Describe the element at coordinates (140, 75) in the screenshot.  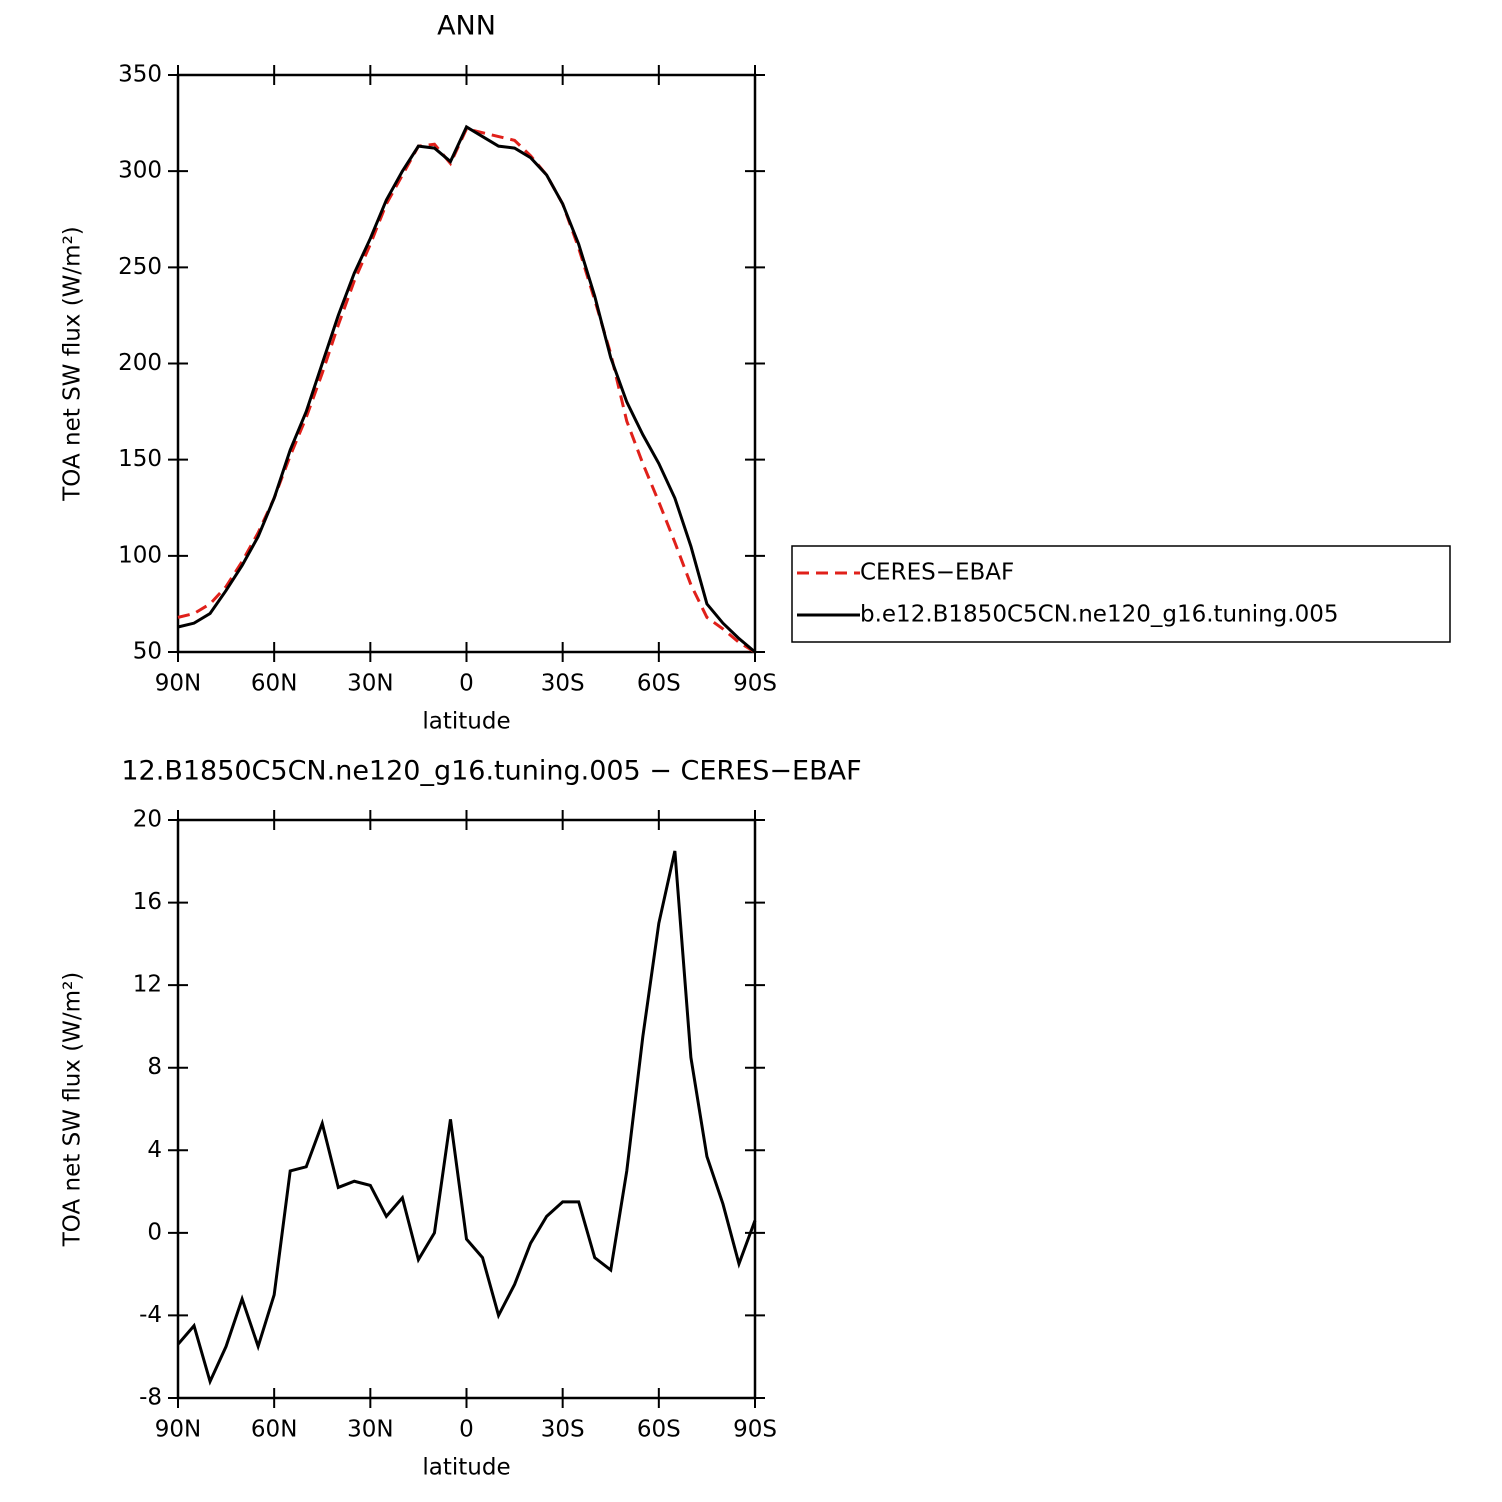
I see `y-tick-label: 350` at that location.